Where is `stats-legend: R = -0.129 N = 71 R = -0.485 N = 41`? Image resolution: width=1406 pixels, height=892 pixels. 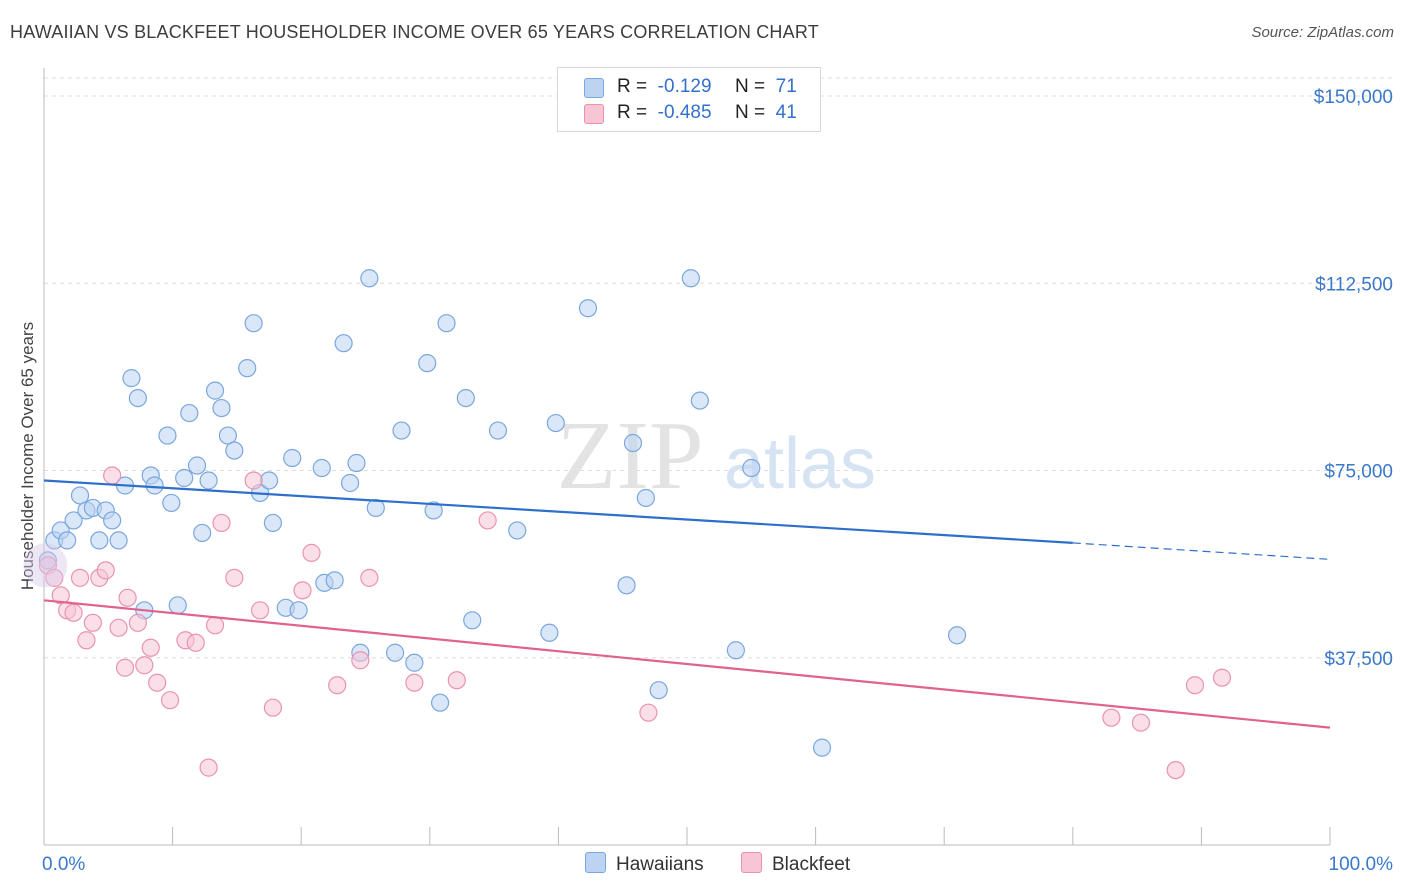
stats-legend: R = -0.129 N = 71 R = -0.485 N = 41 is located at coordinates (689, 99).